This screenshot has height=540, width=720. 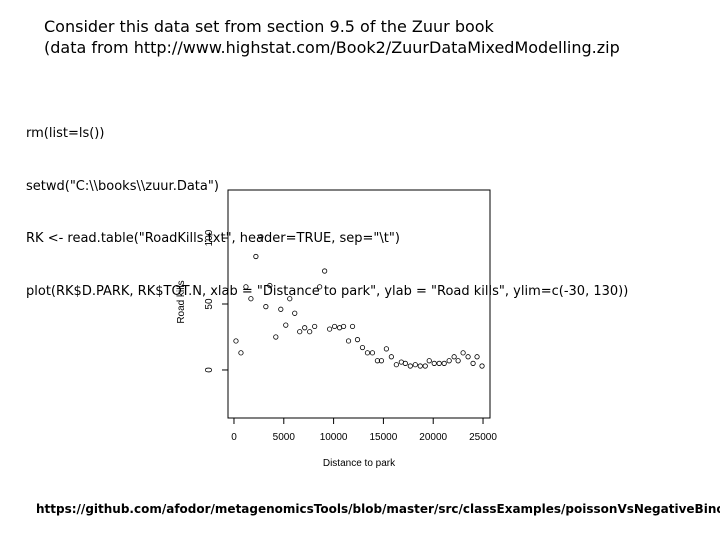 I want to click on x-tick-label: 10000, so click(x=334, y=437).